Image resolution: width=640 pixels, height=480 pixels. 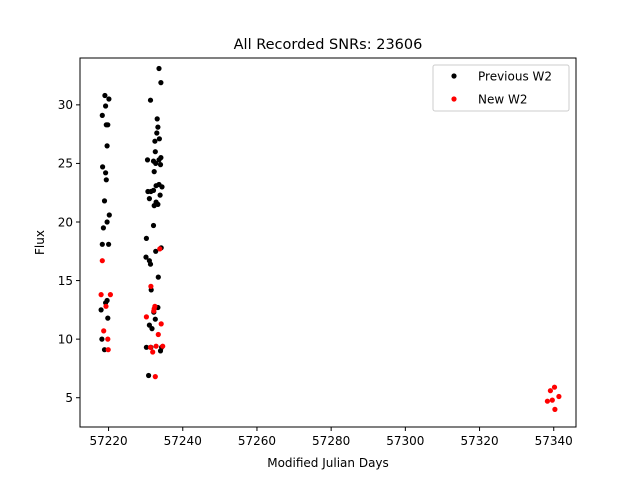 What do you see at coordinates (328, 463) in the screenshot?
I see `x-axis-label: Modified Julian Days` at bounding box center [328, 463].